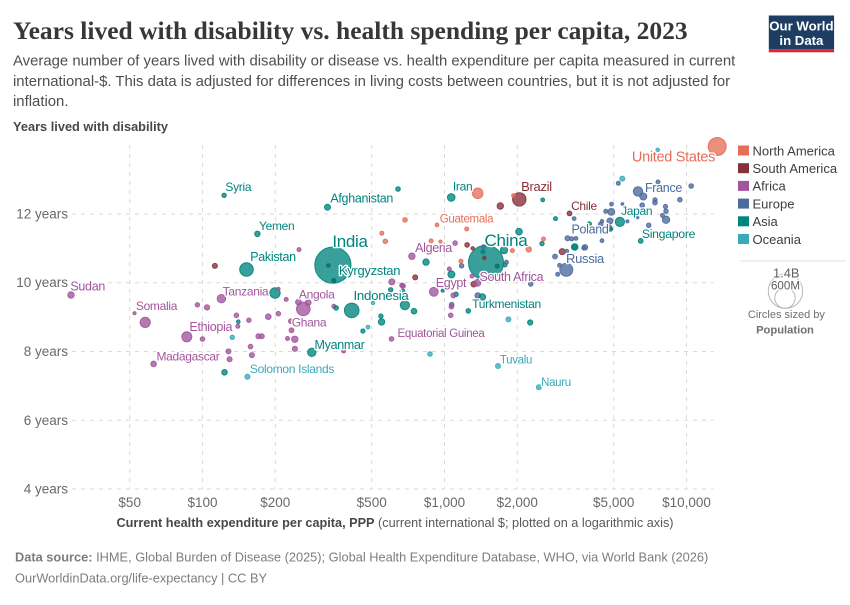 The width and height of the screenshot is (850, 605). I want to click on svg-text: Circles sized by, so click(787, 315).